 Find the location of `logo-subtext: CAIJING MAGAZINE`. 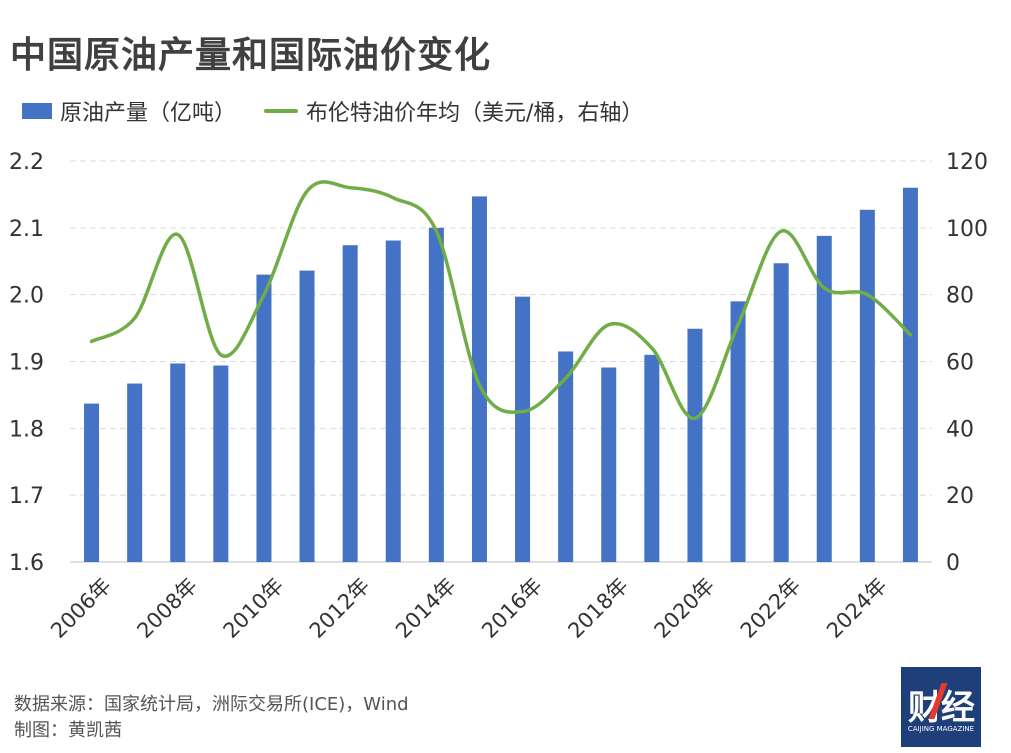

logo-subtext: CAIJING MAGAZINE is located at coordinates (941, 729).